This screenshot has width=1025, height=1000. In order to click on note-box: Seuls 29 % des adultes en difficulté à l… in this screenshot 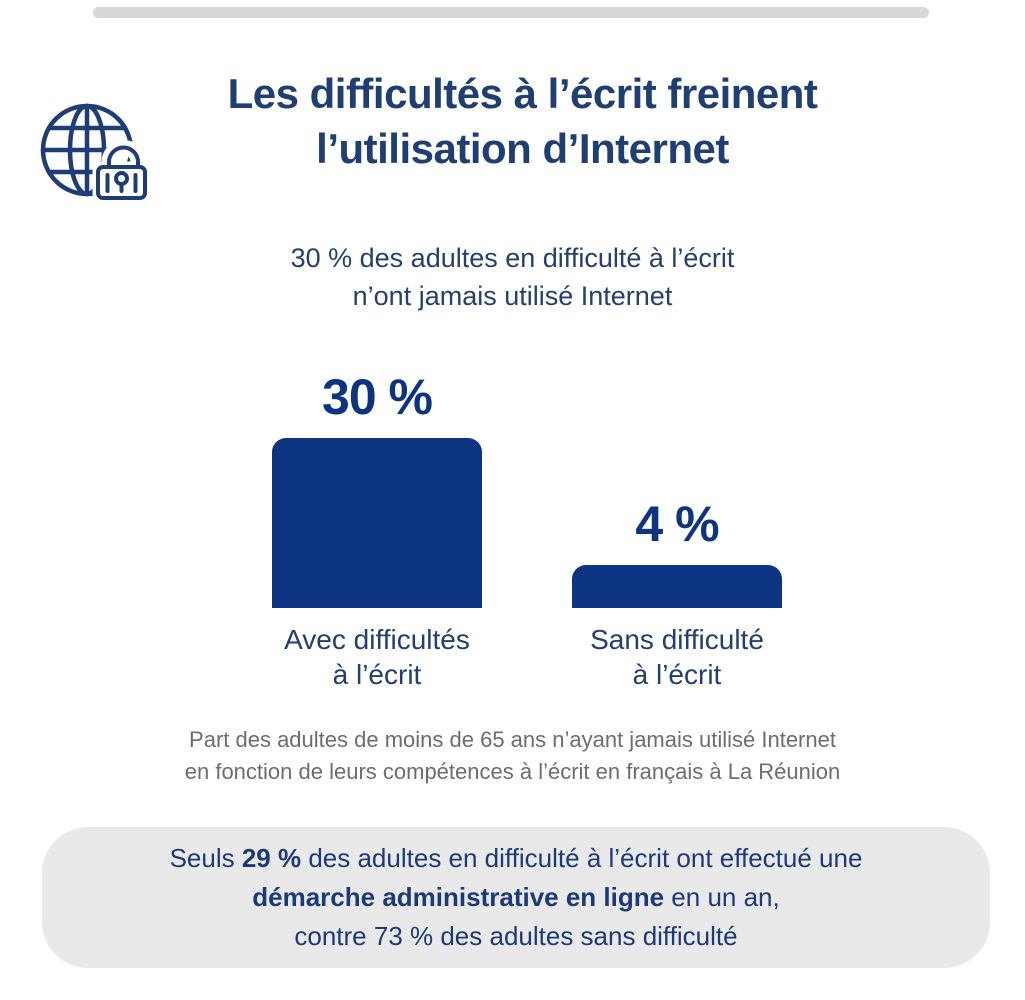, I will do `click(516, 897)`.